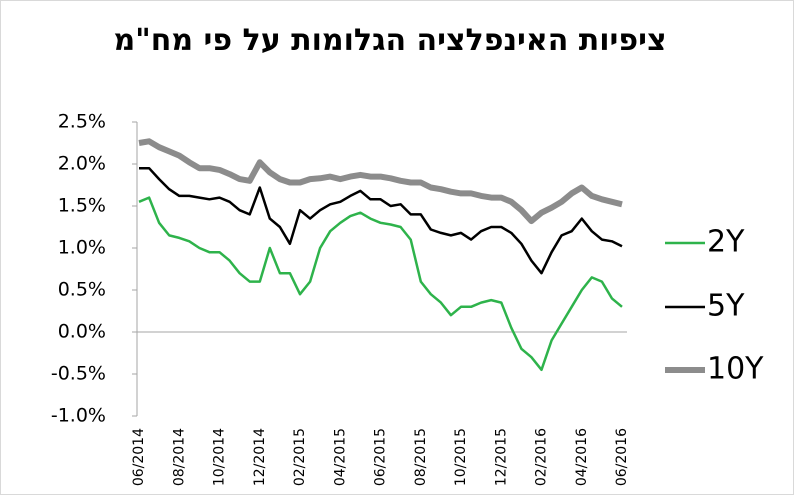  What do you see at coordinates (82, 122) in the screenshot?
I see `y-tick-label: 2.5%` at bounding box center [82, 122].